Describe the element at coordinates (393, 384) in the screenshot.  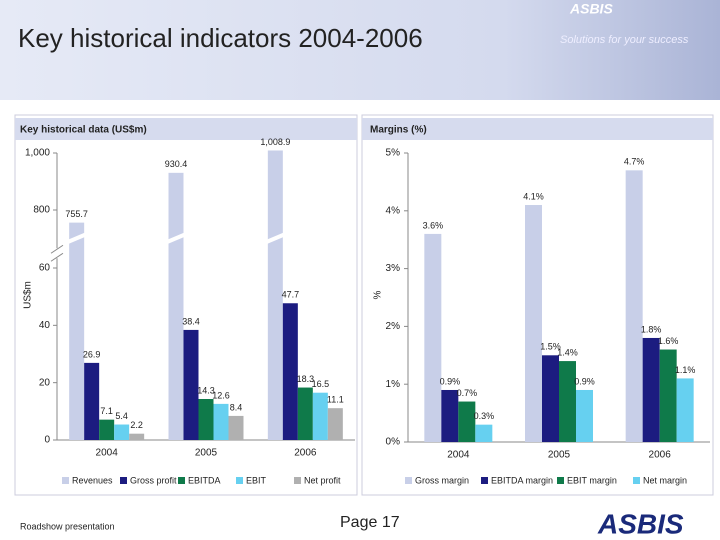
I see `y-tick-label: 1%` at that location.